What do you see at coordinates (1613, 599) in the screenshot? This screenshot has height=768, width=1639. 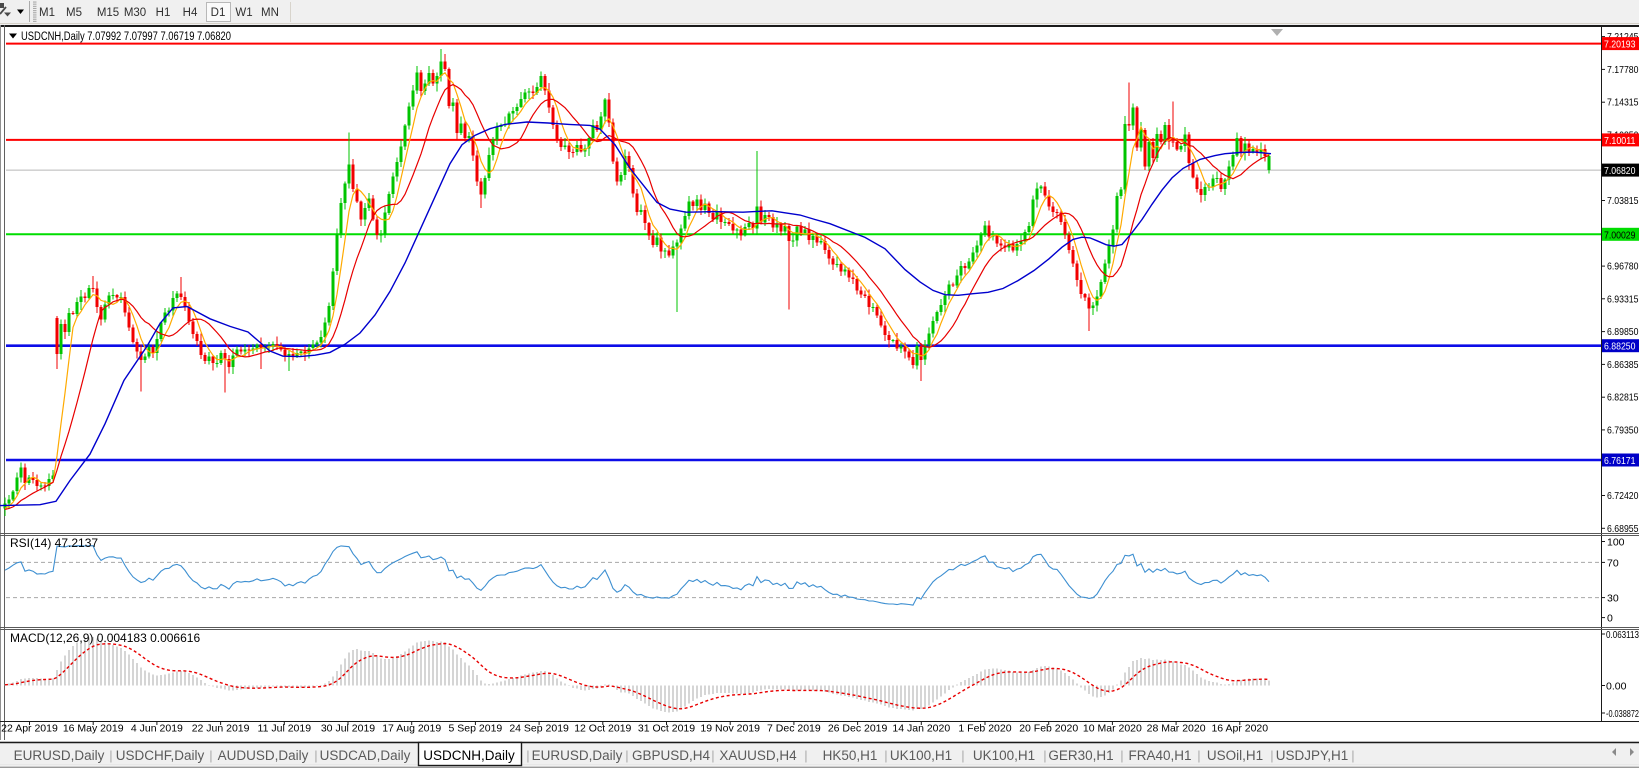 I see `svg-text: 30` at bounding box center [1613, 599].